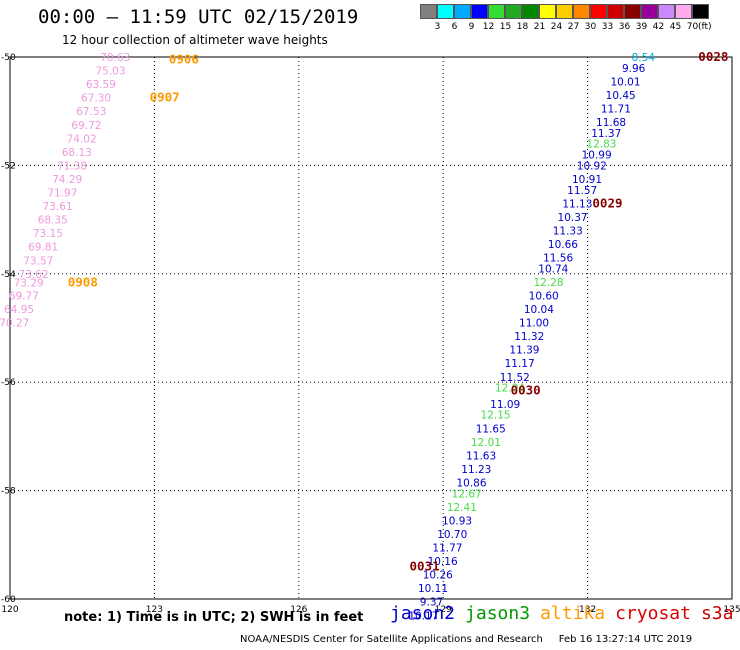 The width and height of the screenshot is (740, 650). What do you see at coordinates (91, 112) in the screenshot?
I see `data-point-altika: 67.53` at bounding box center [91, 112].